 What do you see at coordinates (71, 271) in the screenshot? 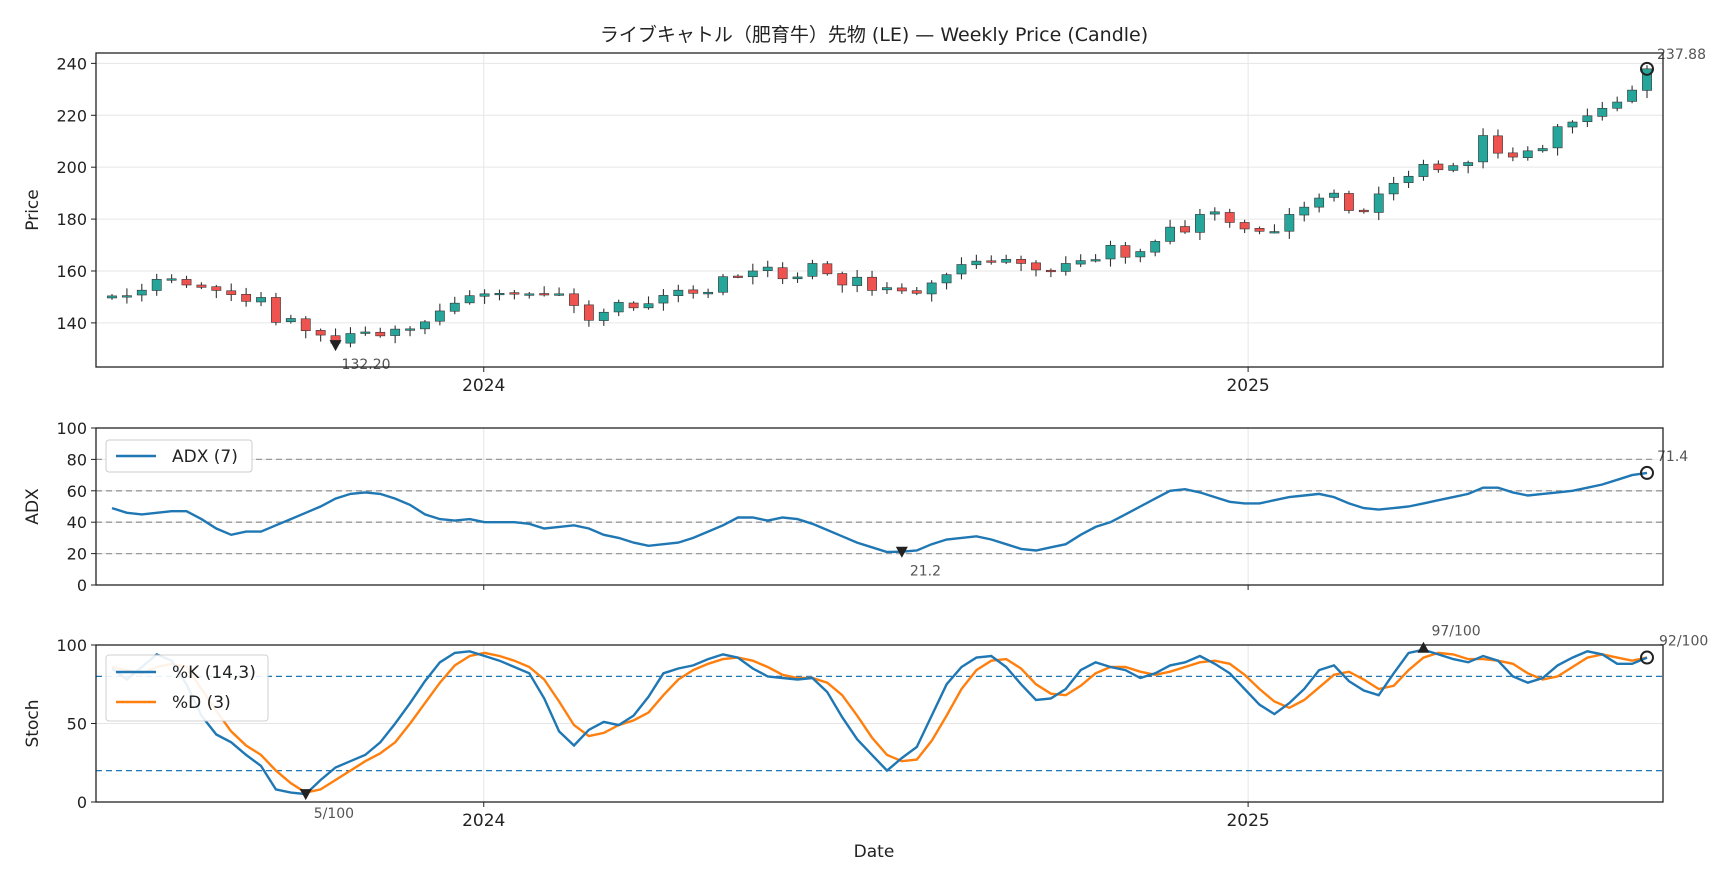
I see `y-tick-label: 160` at bounding box center [71, 271].